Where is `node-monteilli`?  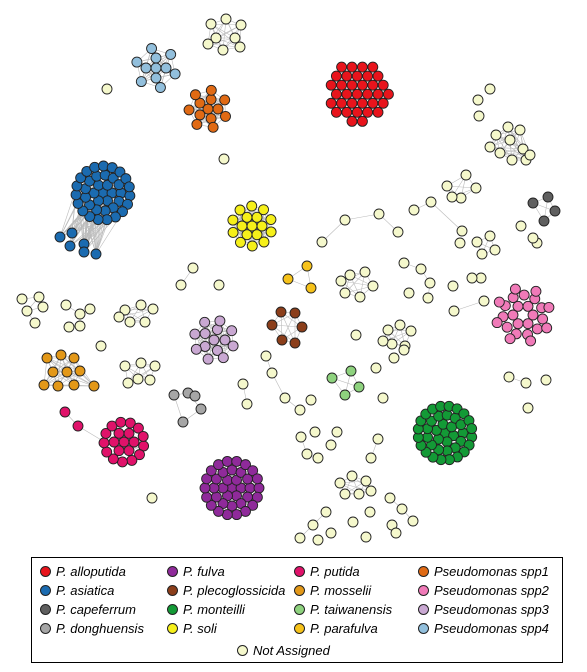 node-monteilli is located at coordinates (472, 429).